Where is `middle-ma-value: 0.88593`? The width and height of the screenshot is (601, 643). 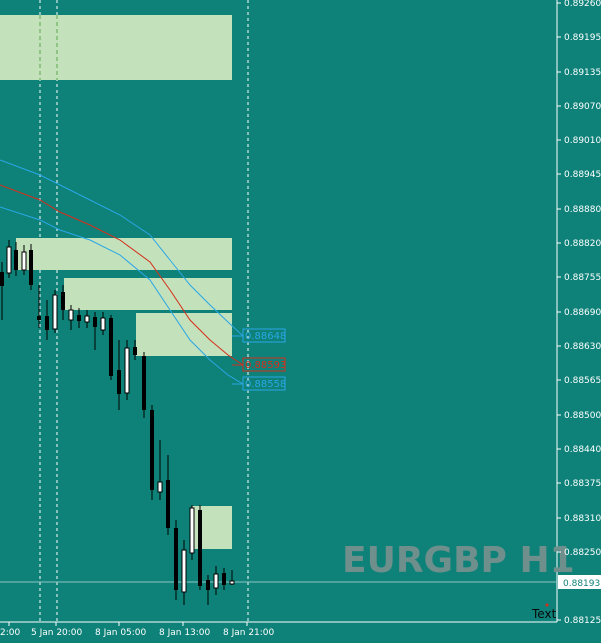
middle-ma-value: 0.88593 is located at coordinates (265, 365).